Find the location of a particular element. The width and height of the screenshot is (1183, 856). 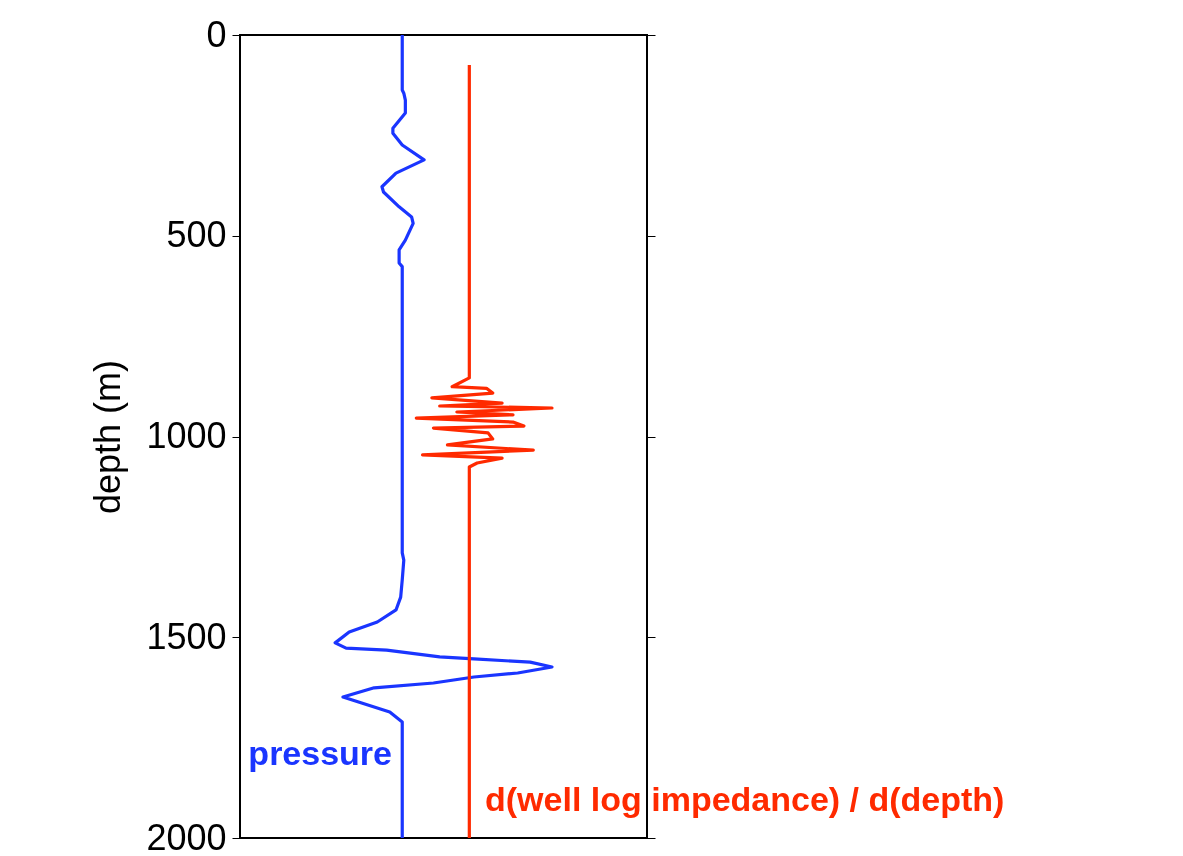

series-label: d(well log impedance) / d(depth) is located at coordinates (745, 799).